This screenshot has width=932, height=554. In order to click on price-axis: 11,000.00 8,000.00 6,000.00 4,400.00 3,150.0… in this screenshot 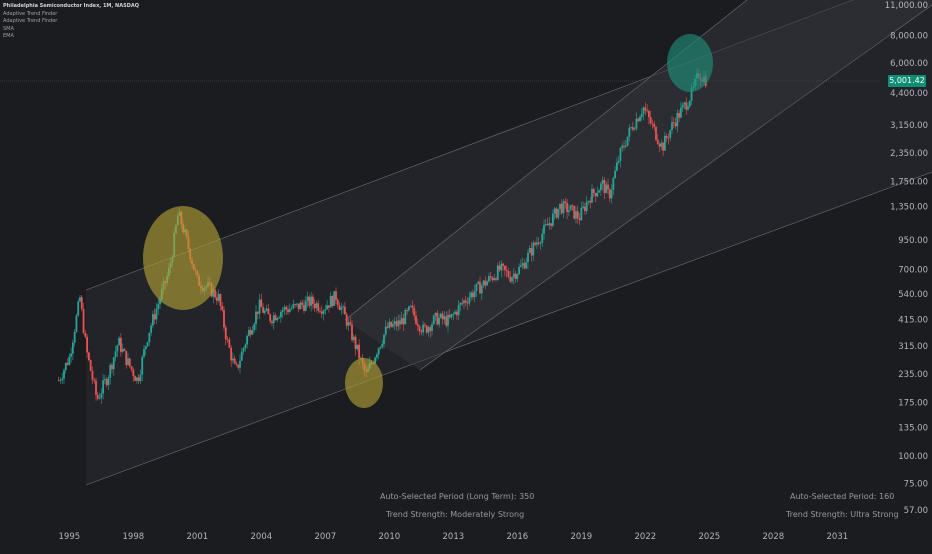, I will do `click(906, 258)`.